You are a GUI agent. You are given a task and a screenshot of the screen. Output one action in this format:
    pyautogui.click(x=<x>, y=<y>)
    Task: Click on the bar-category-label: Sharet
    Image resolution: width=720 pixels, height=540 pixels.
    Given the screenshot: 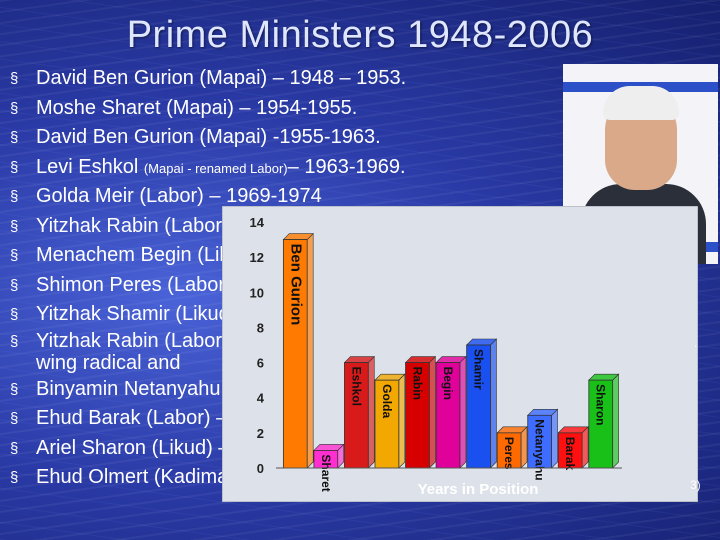 What is the action you would take?
    pyautogui.click(x=326, y=472)
    